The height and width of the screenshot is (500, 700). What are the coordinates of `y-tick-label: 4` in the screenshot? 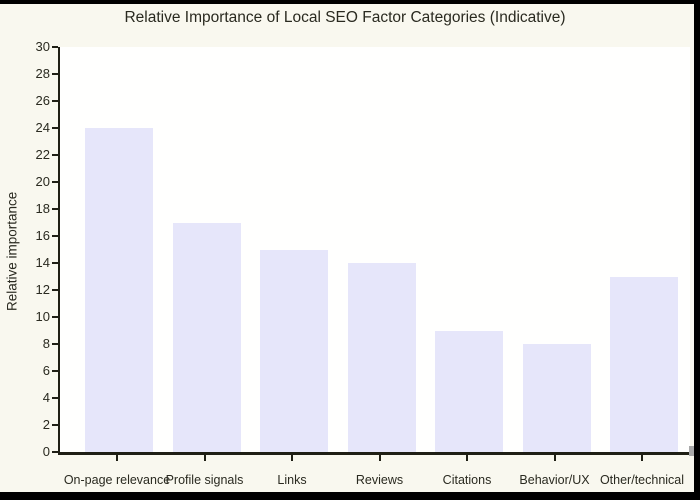 It's located at (46, 397).